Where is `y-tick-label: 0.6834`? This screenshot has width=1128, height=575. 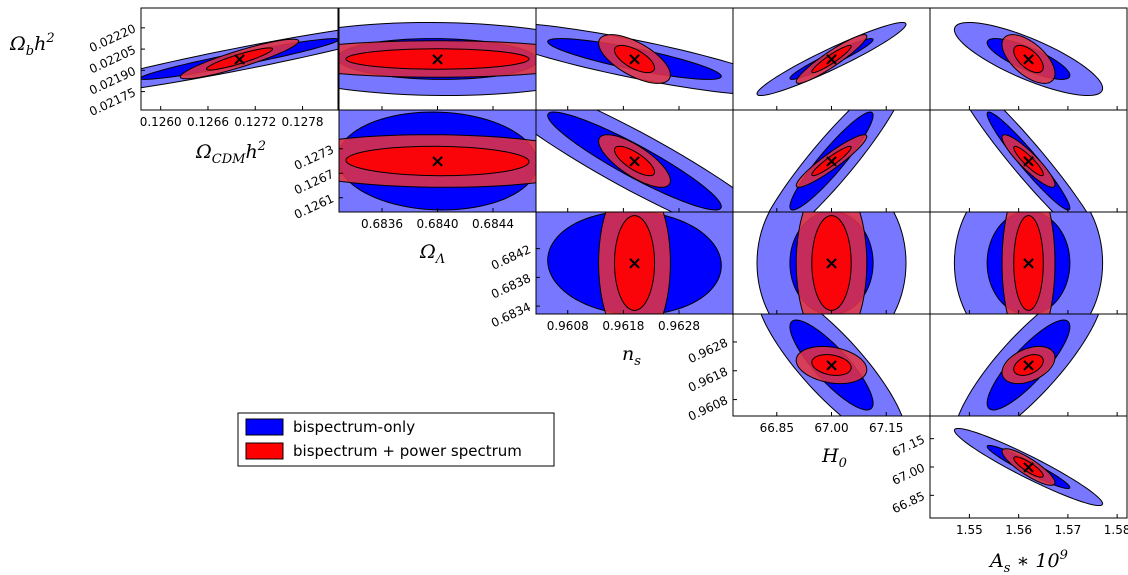
y-tick-label: 0.6834 is located at coordinates (511, 315).